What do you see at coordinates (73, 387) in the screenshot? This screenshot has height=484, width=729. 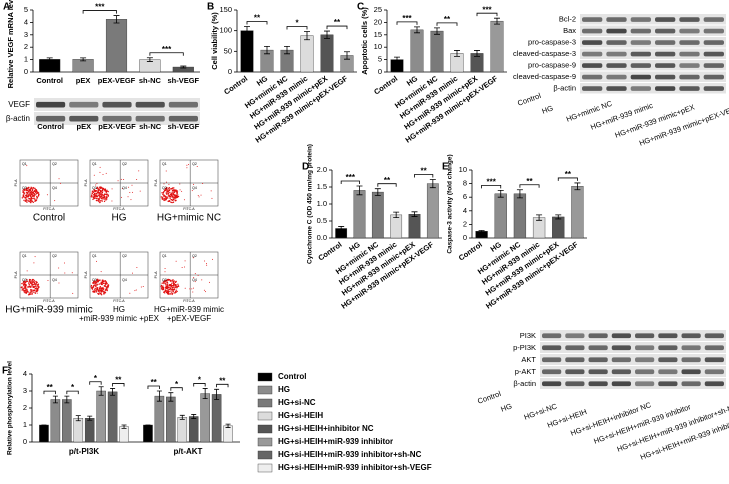 I see `significance-label: *` at bounding box center [73, 387].